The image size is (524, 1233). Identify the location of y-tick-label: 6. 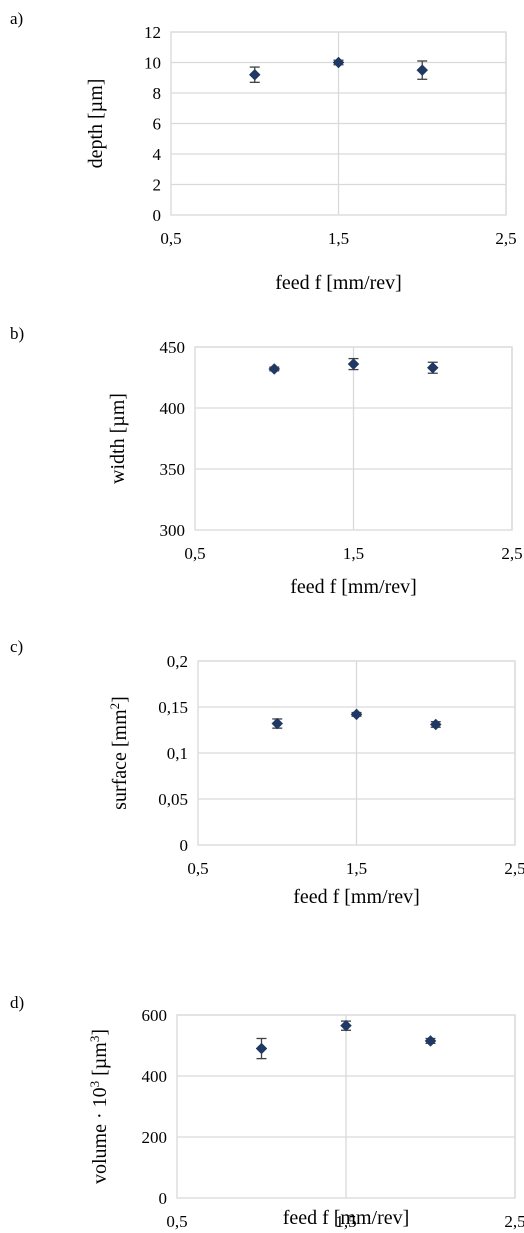
(157, 124).